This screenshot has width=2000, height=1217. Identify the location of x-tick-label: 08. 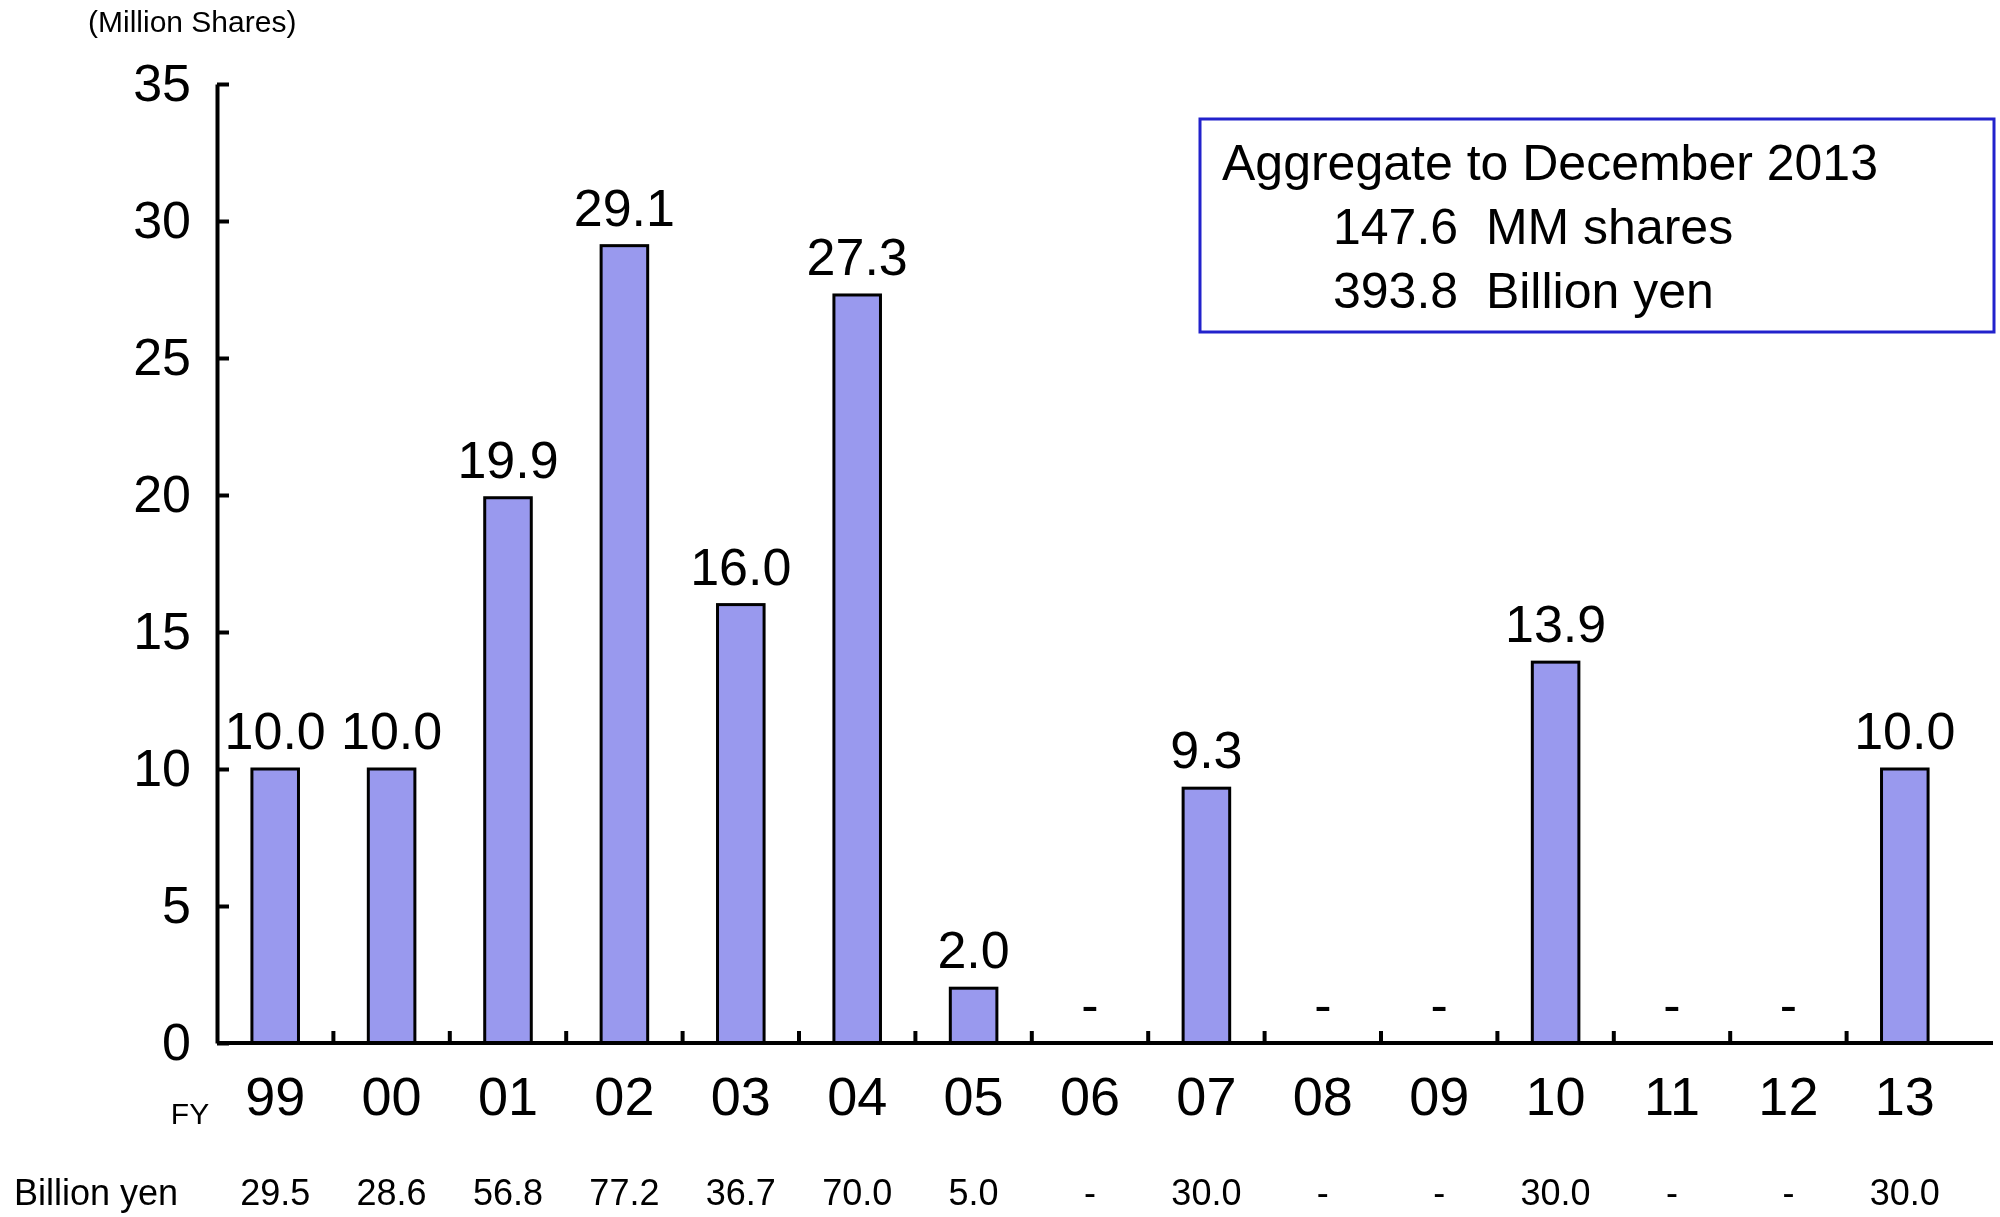
(1322, 1096).